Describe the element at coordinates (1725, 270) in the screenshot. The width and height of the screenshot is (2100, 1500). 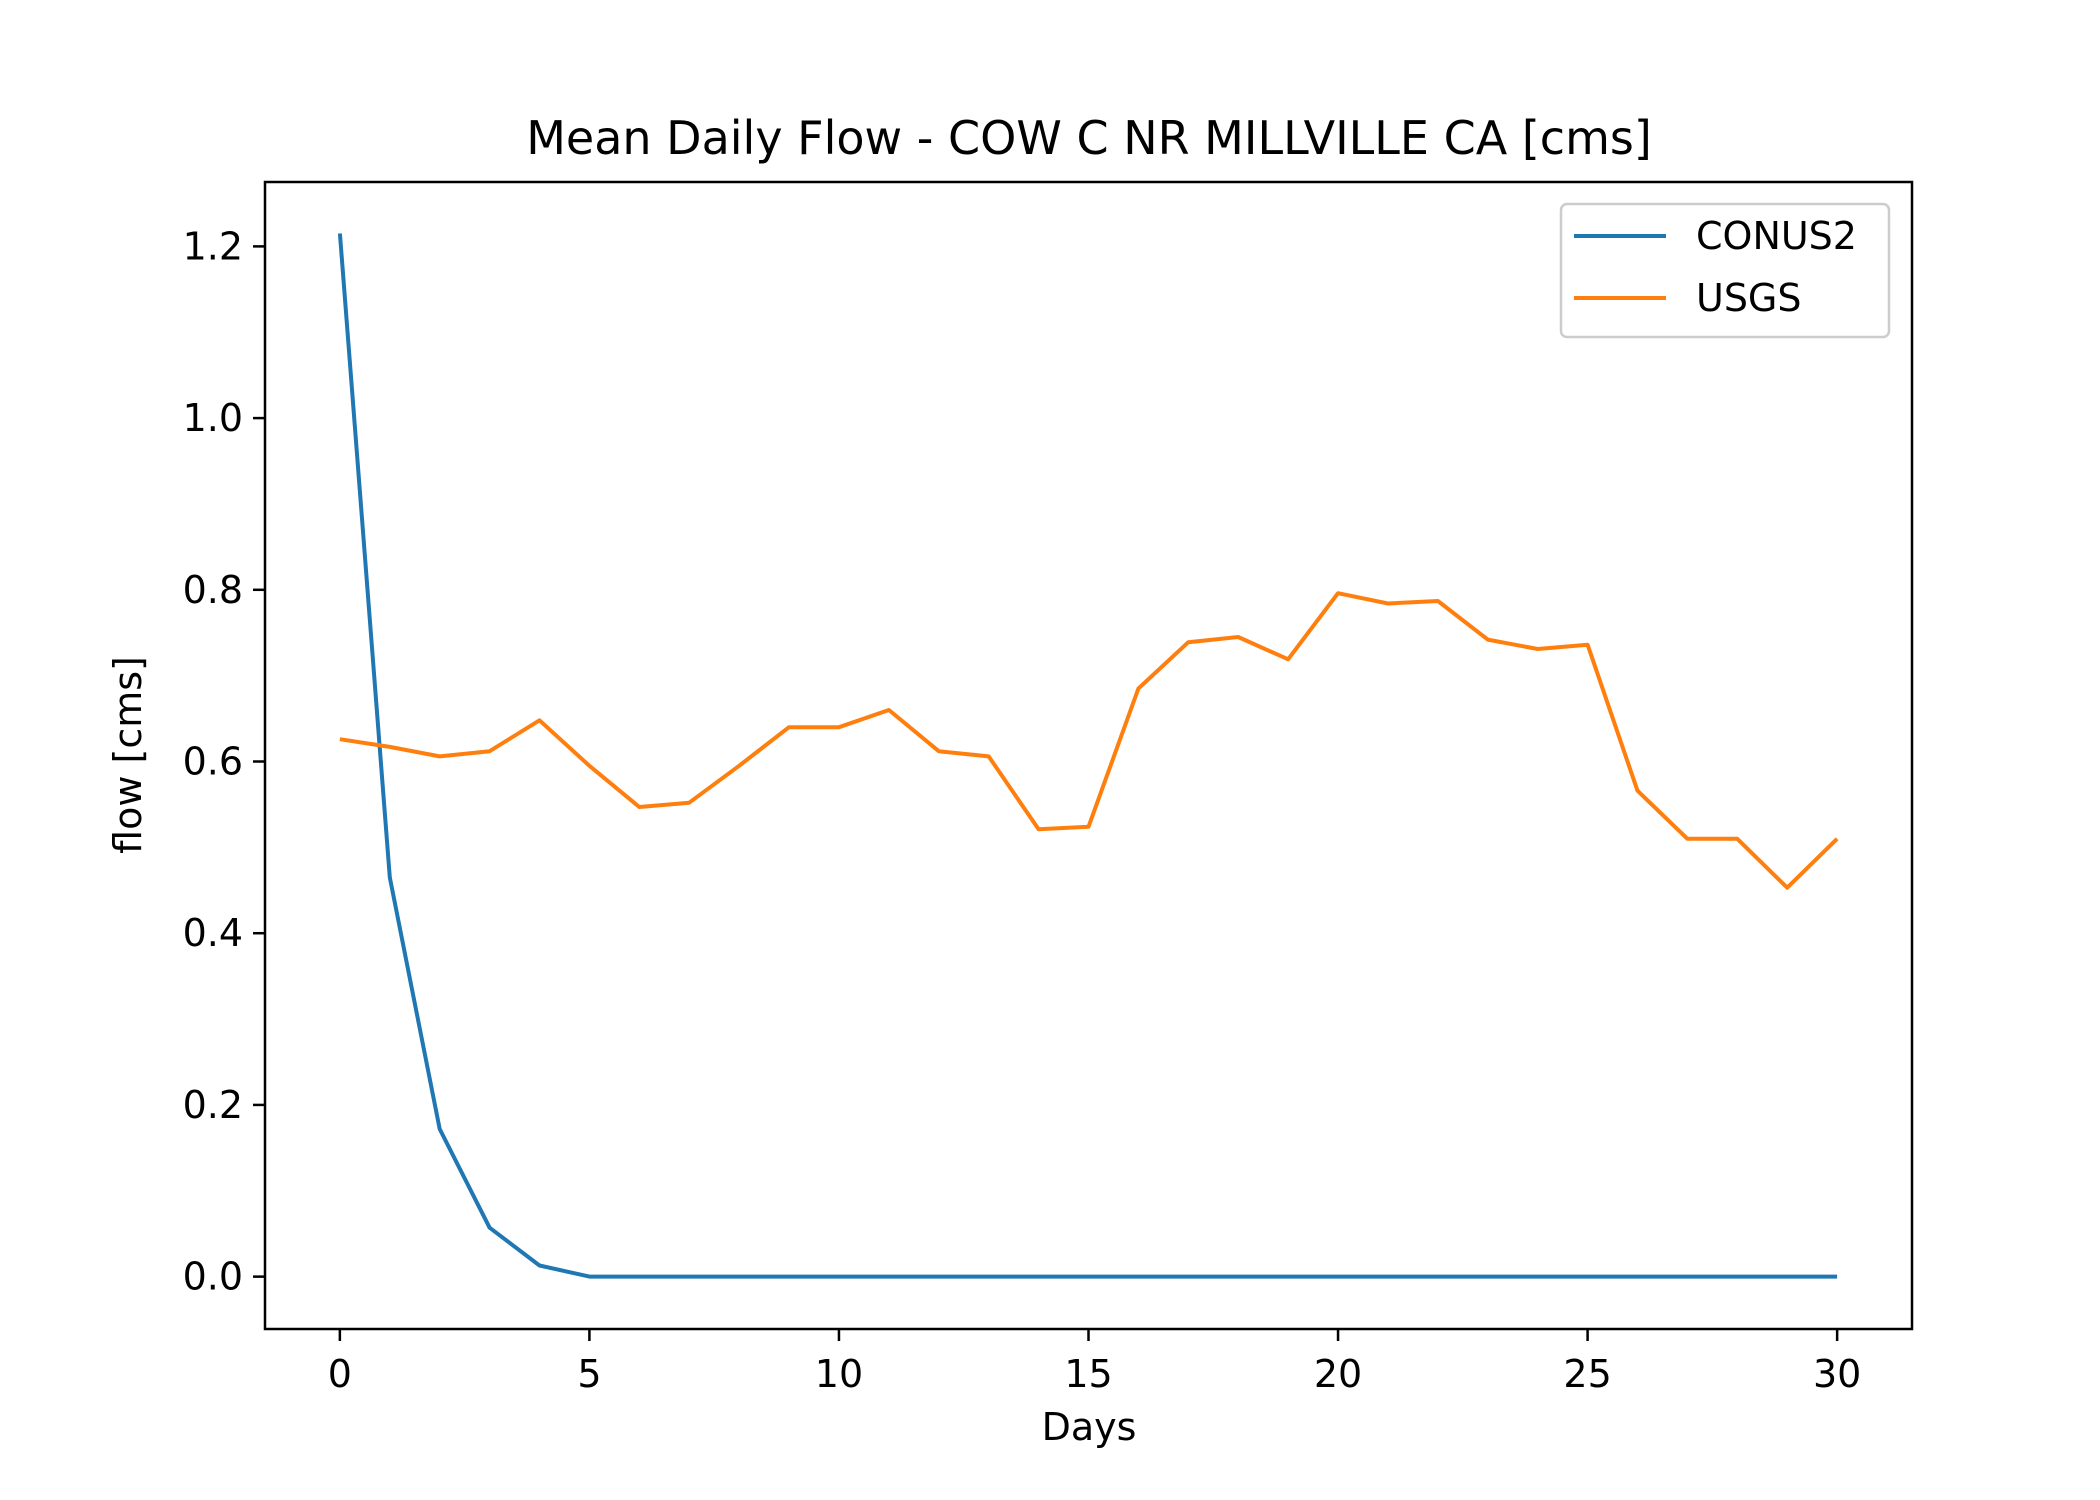
I see `legend: CONUS2 USGS` at that location.